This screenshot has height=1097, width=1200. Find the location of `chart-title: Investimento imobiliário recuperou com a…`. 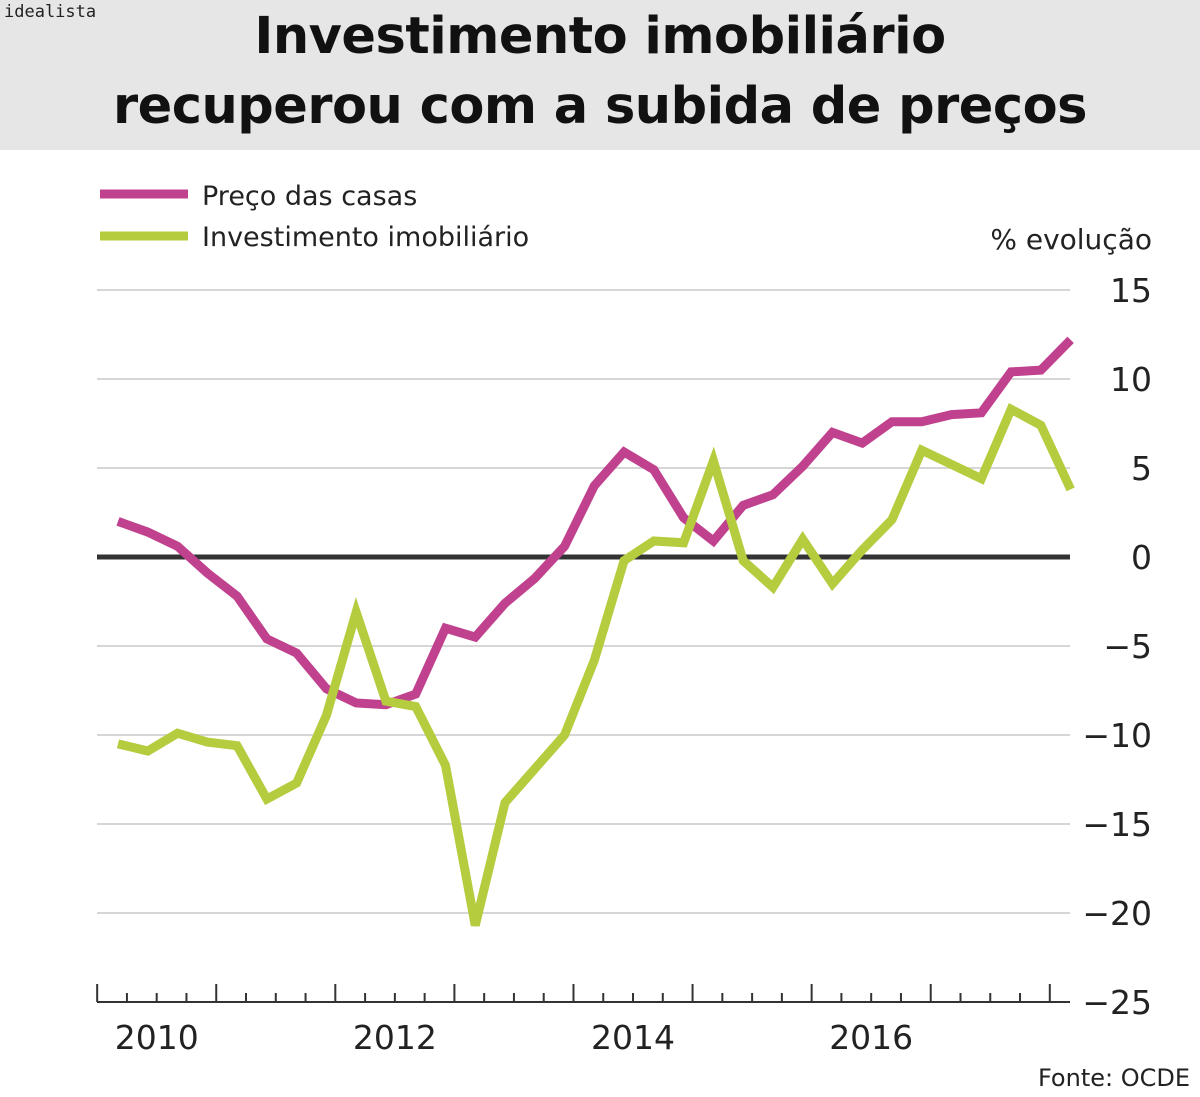

chart-title: Investimento imobiliário recuperou com a… is located at coordinates (600, 72).